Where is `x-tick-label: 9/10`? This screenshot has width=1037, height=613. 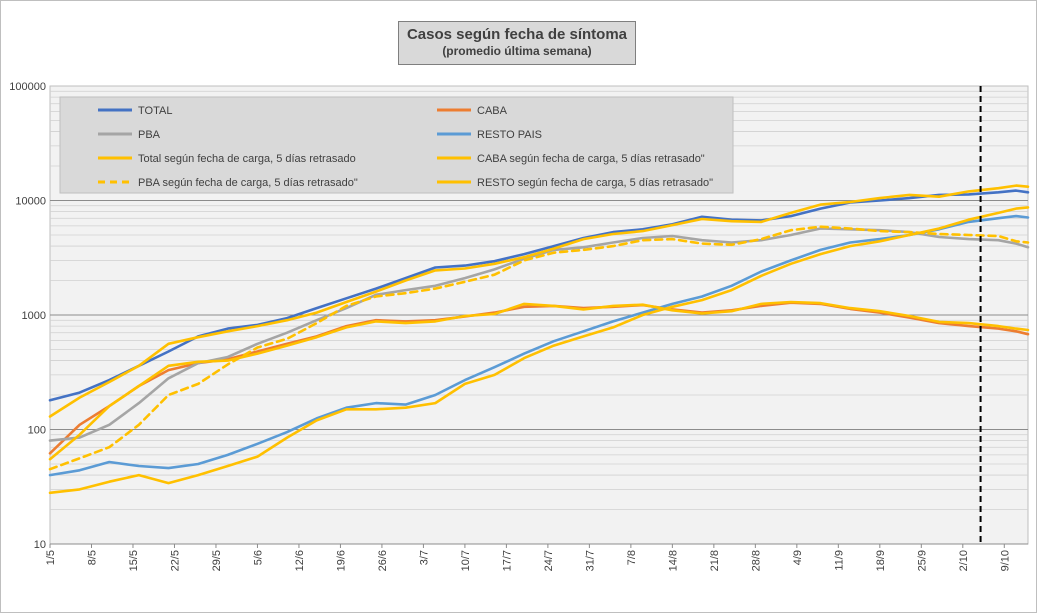
x-tick-label: 9/10 is located at coordinates (1005, 560).